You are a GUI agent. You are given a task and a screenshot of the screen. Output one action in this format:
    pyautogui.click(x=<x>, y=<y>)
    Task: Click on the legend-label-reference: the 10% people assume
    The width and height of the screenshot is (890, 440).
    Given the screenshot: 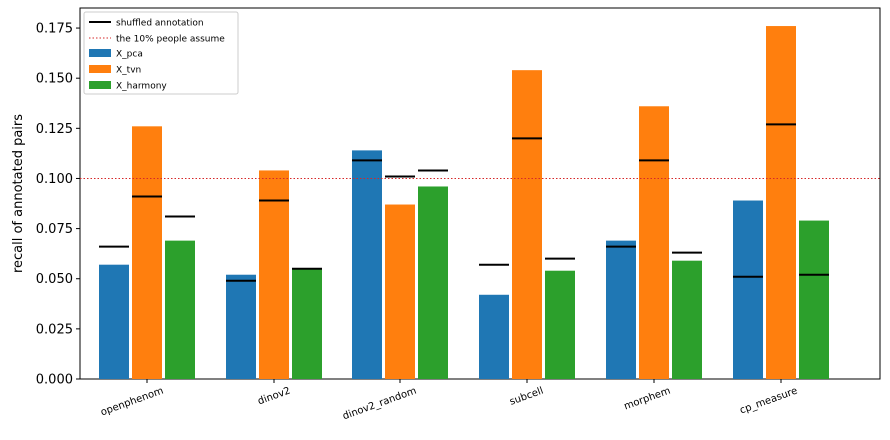 What is the action you would take?
    pyautogui.click(x=170, y=40)
    